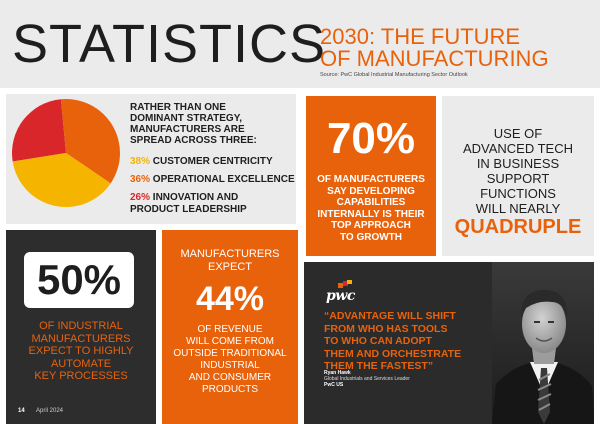 The image size is (600, 424). Describe the element at coordinates (337, 373) in the screenshot. I see `quote-author-name: Ryan Hawk` at that location.